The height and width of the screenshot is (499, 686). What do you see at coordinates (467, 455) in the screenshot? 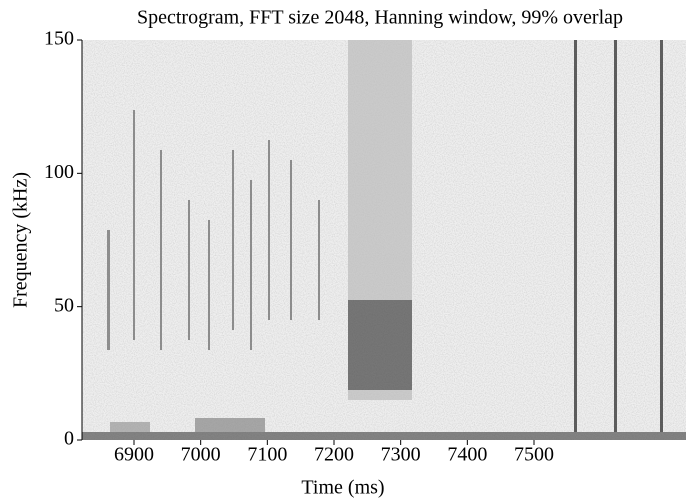
I see `x-tick-label: 7400` at bounding box center [467, 455].